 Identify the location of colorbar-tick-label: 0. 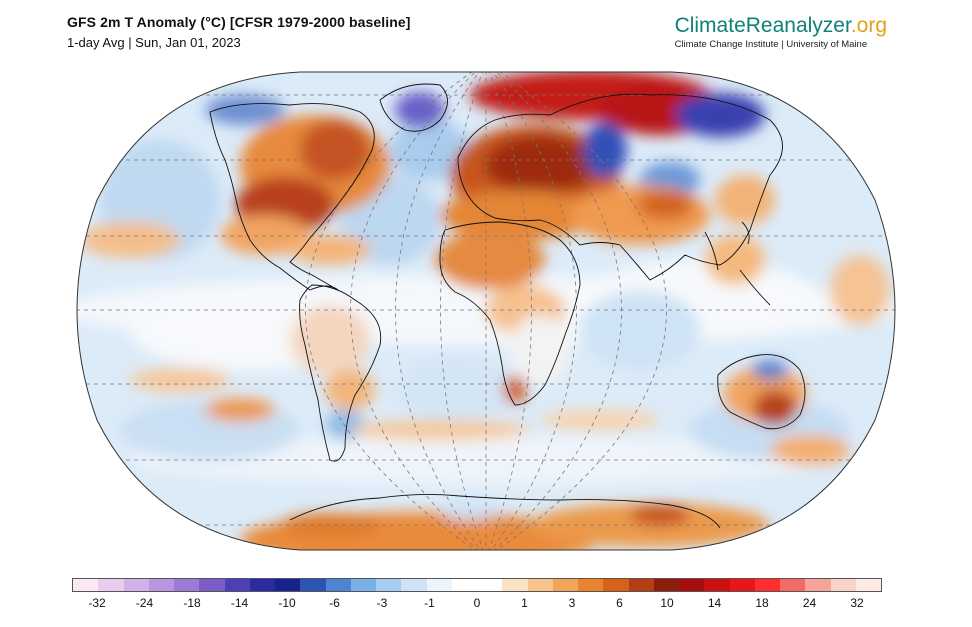
(477, 603).